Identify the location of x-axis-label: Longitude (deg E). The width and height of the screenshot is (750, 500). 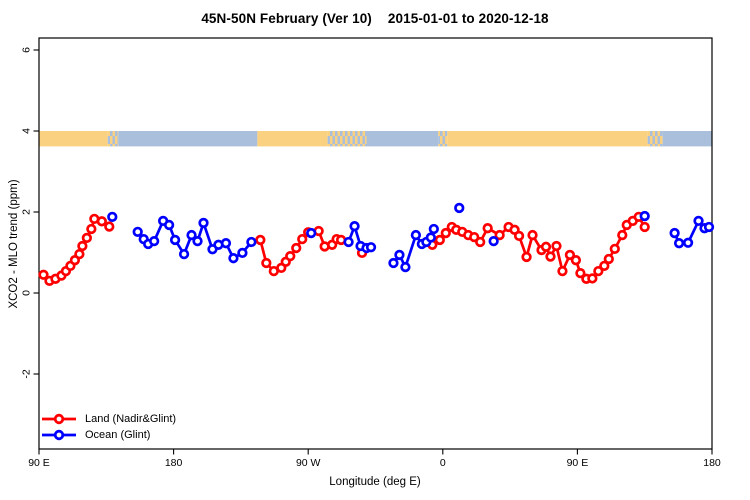
(375, 482).